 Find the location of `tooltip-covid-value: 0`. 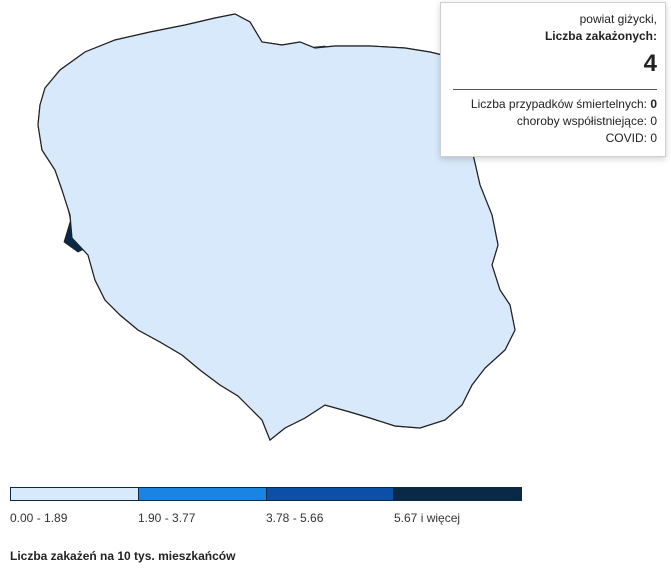

tooltip-covid-value: 0 is located at coordinates (653, 138).